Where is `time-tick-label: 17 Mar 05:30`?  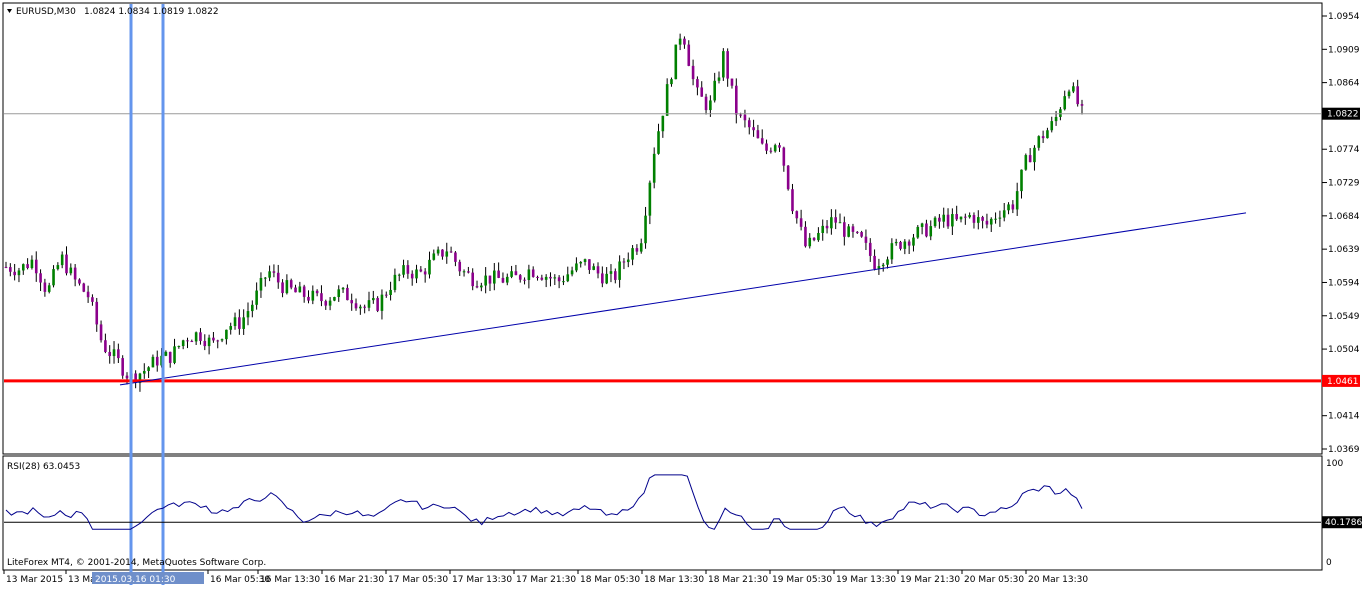
time-tick-label: 17 Mar 05:30 is located at coordinates (418, 580).